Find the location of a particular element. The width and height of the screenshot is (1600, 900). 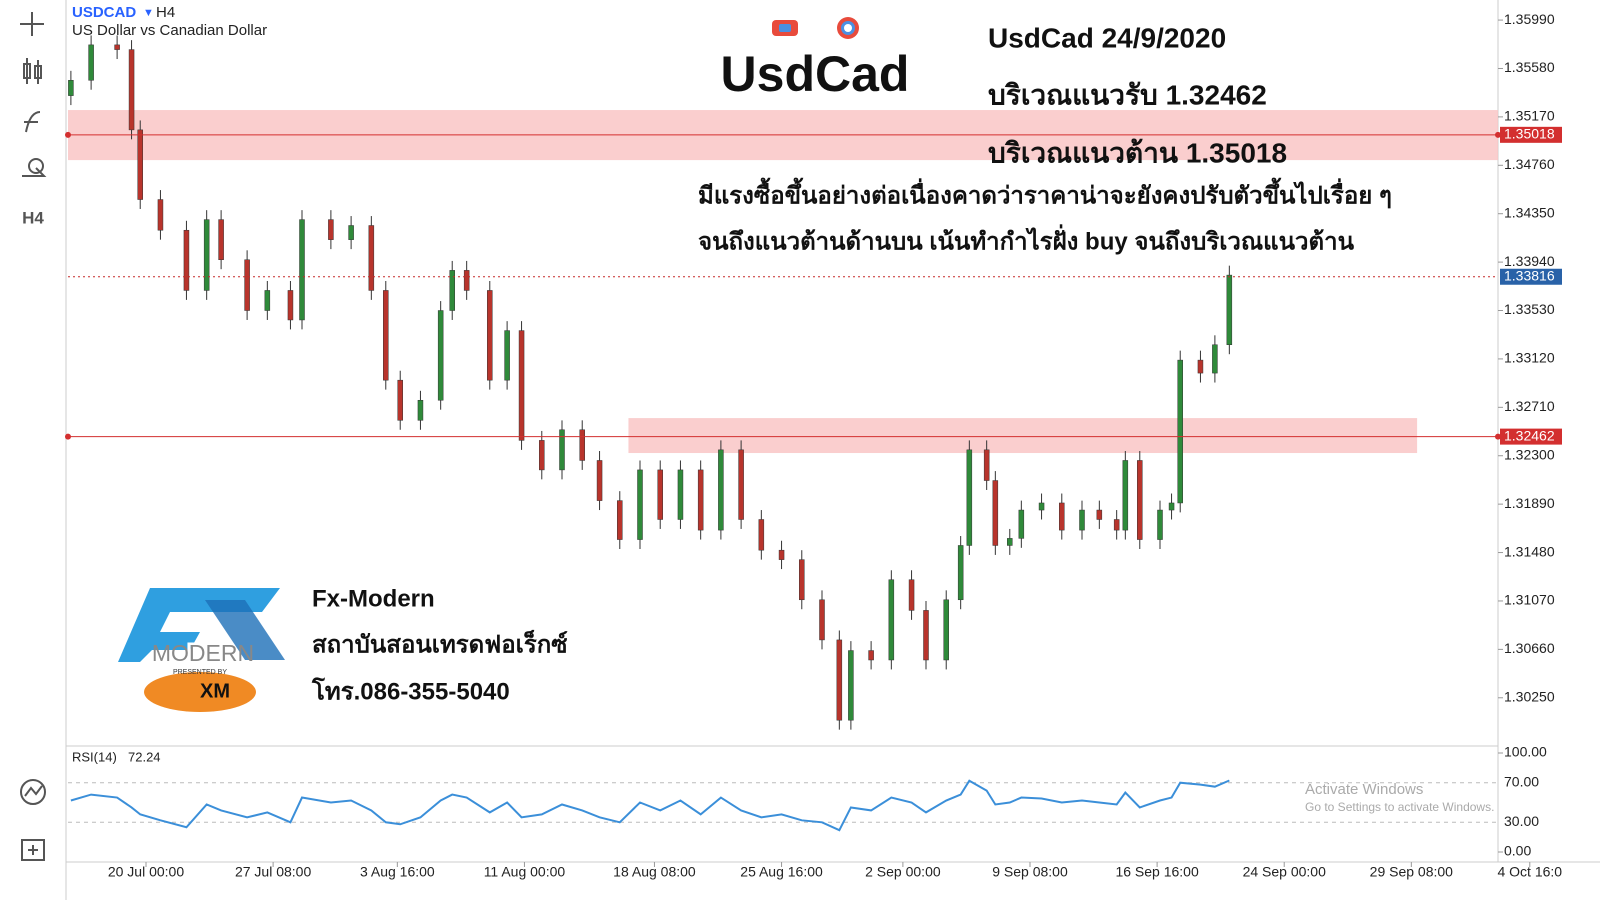

rsi-title: RSI(14) is located at coordinates (94, 756).